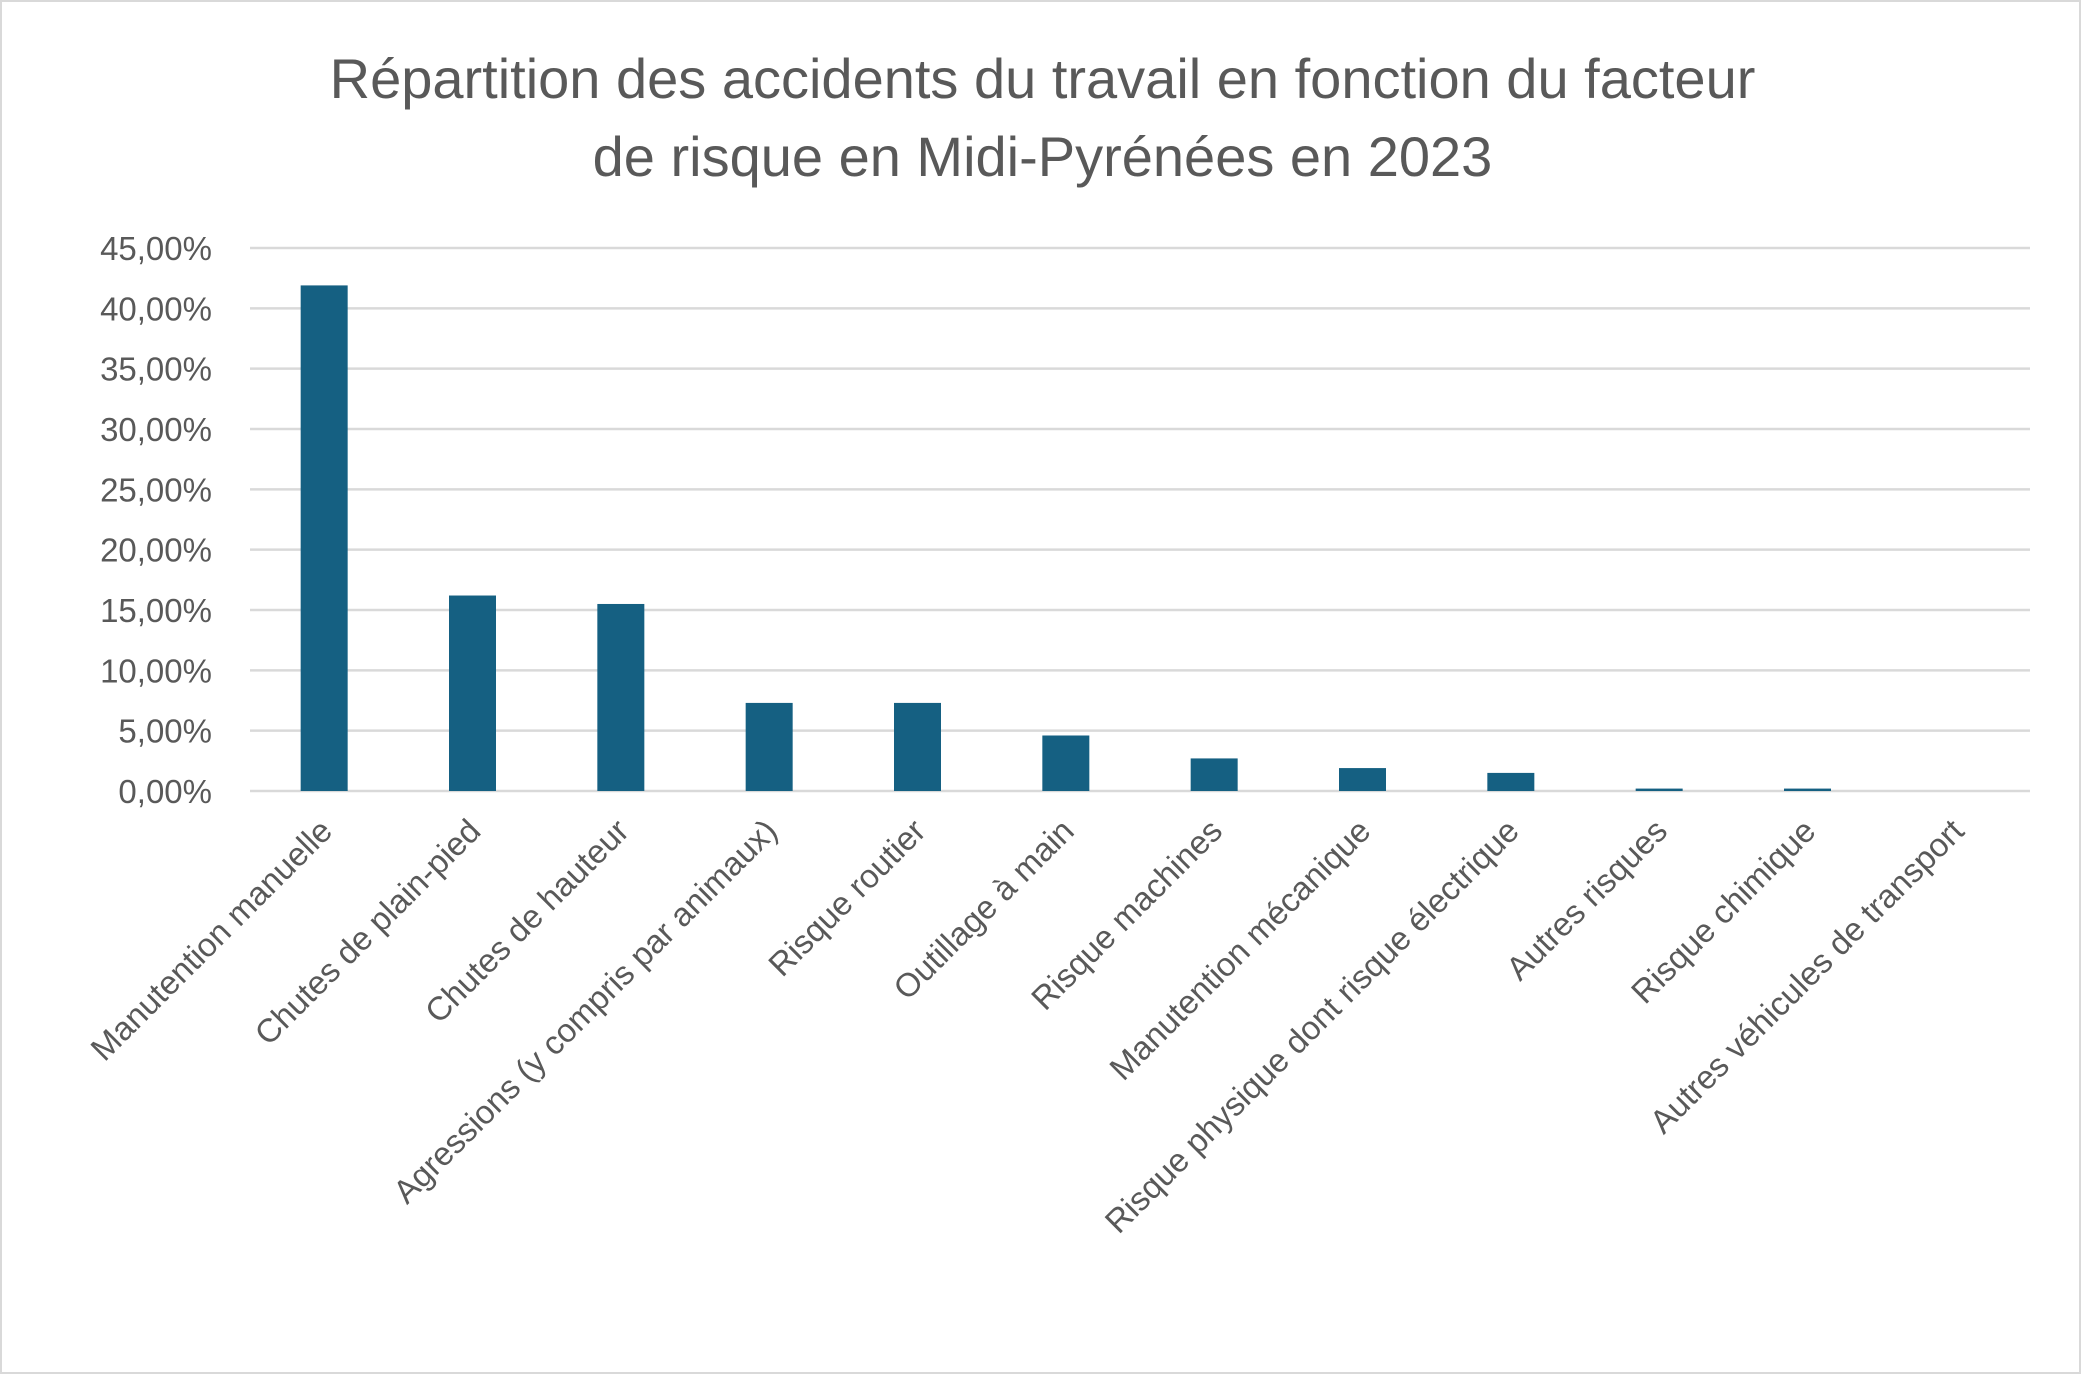 Image resolution: width=2081 pixels, height=1374 pixels. I want to click on y-tick-label: 15,00%, so click(156, 610).